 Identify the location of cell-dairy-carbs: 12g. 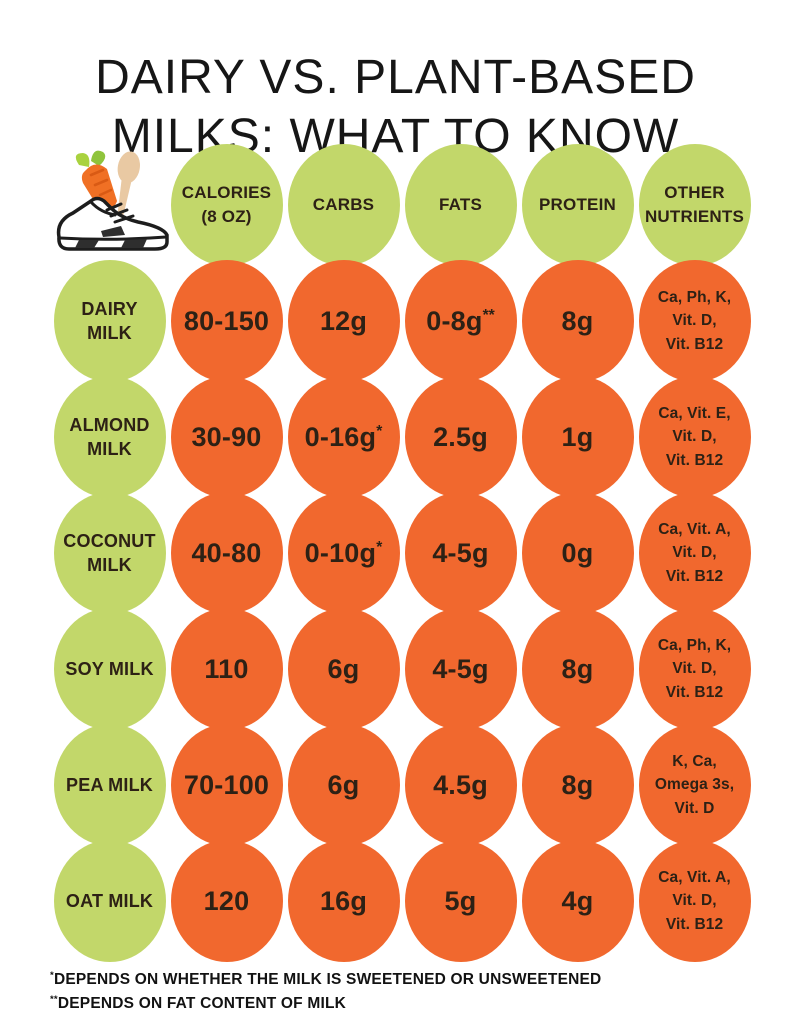
(343, 321).